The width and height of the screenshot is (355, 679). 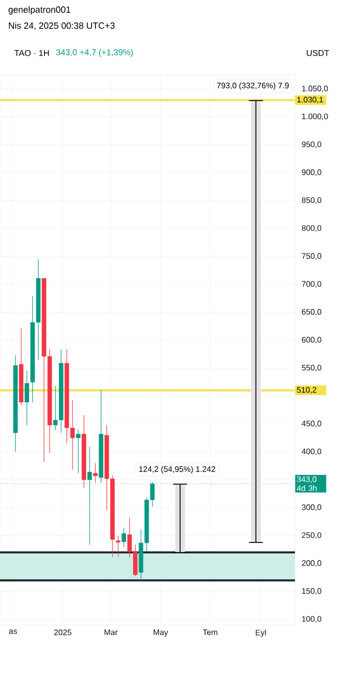 I want to click on x-tick-label: May, so click(x=161, y=633).